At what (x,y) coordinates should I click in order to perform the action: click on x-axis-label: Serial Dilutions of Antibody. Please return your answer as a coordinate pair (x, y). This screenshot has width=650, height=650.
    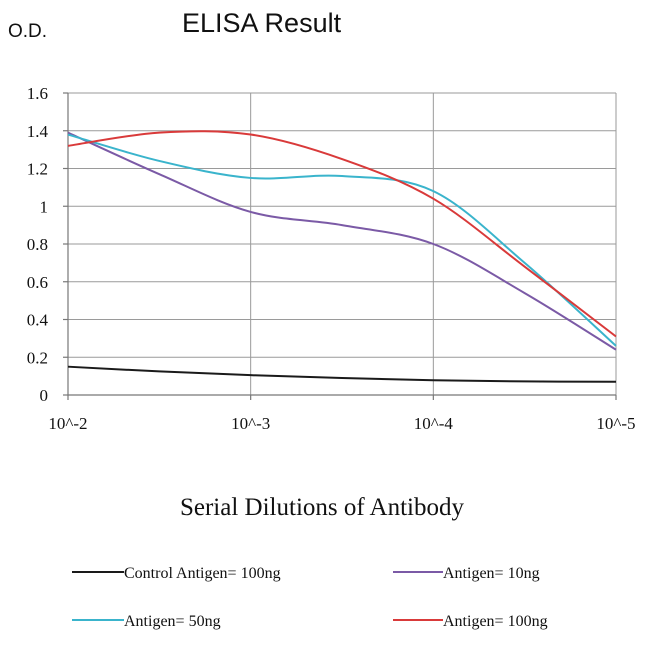
    Looking at the image, I should click on (322, 507).